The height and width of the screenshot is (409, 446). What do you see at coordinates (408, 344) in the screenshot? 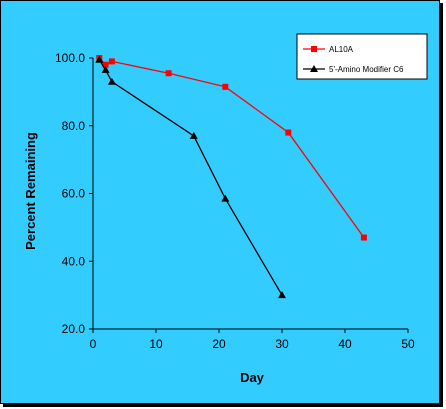
I see `x-tick-label: 50` at bounding box center [408, 344].